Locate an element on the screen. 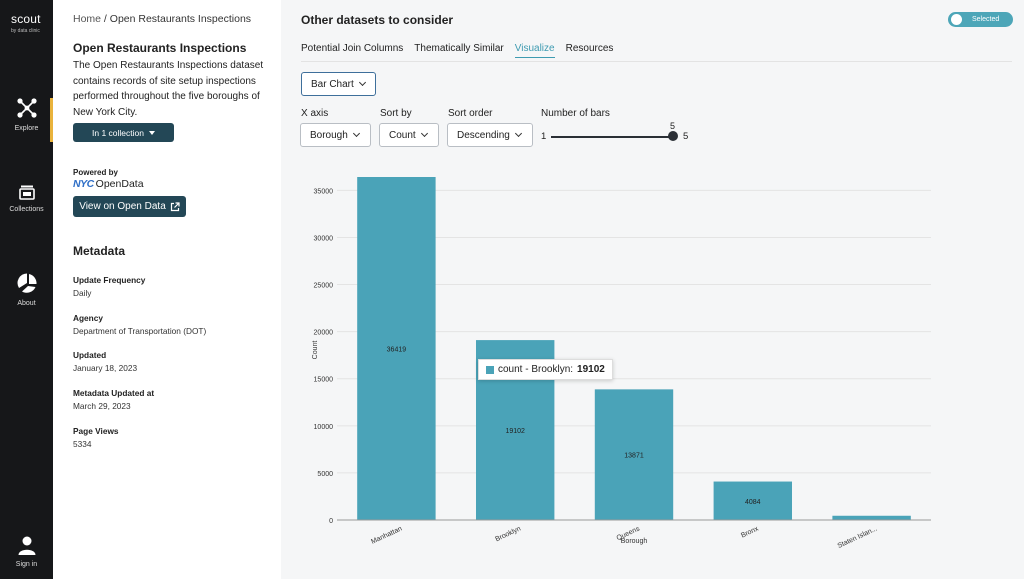 This screenshot has height=579, width=1024. collection-dropdown-button: In 1 collection is located at coordinates (123, 132).